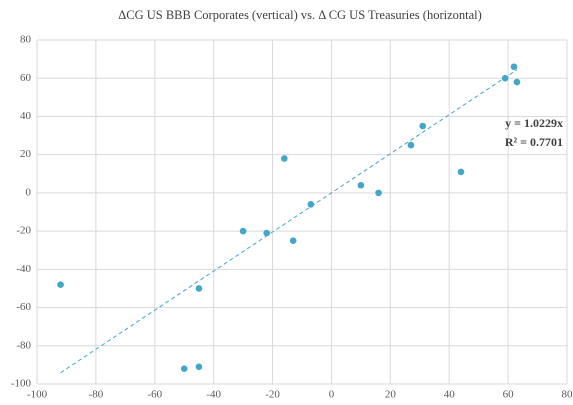 The width and height of the screenshot is (573, 405). Describe the element at coordinates (509, 395) in the screenshot. I see `x-tick-label: 60` at that location.